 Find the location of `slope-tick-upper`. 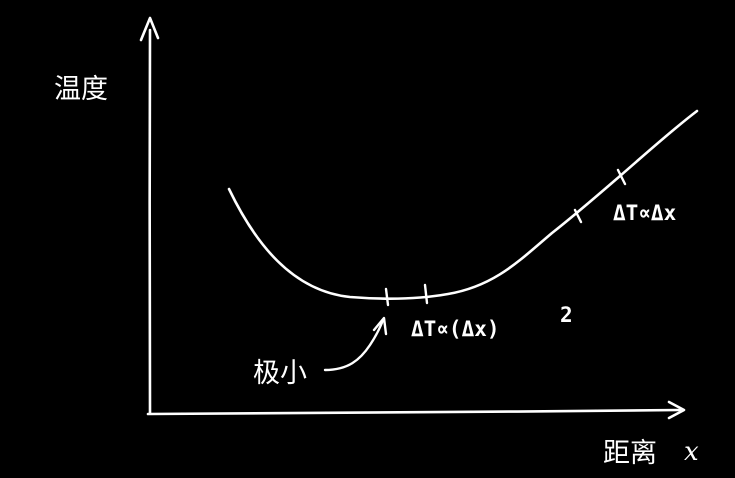

slope-tick-upper is located at coordinates (621, 177).